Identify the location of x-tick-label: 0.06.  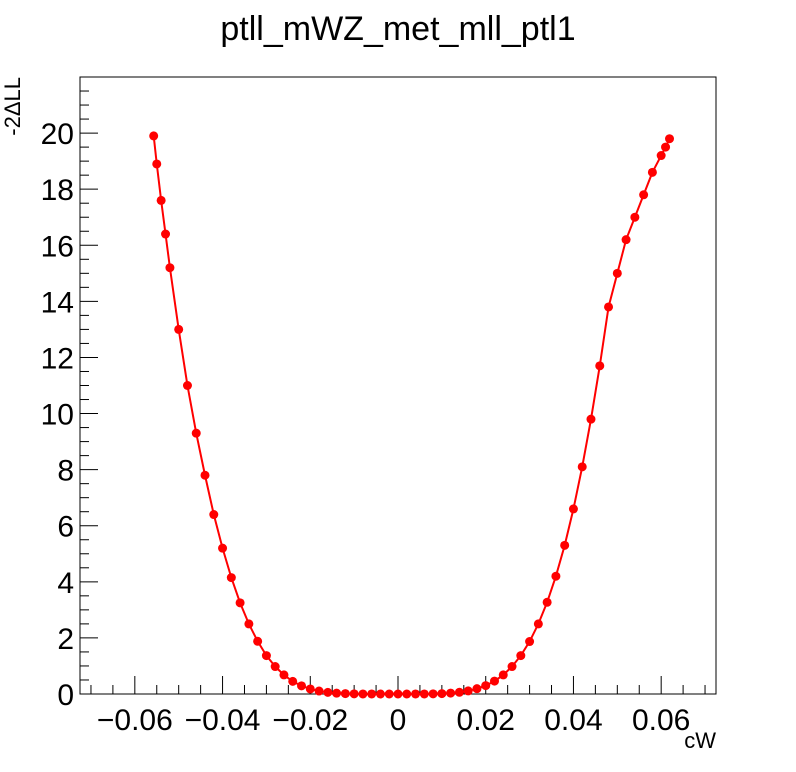
(661, 720).